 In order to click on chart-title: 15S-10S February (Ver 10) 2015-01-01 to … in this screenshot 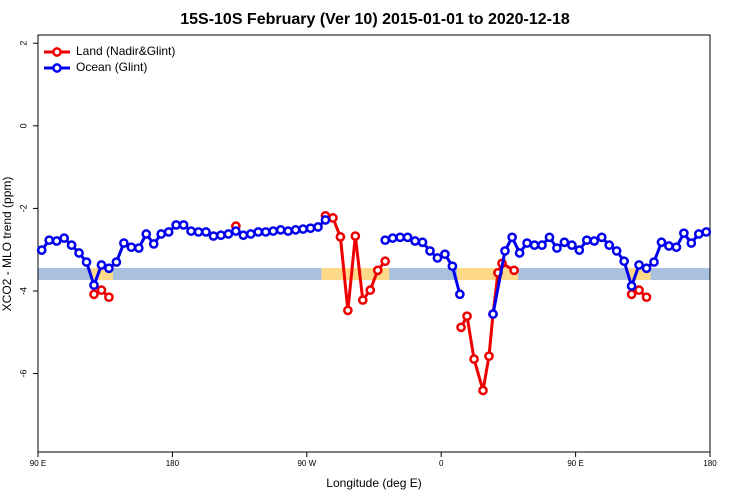, I will do `click(375, 19)`.